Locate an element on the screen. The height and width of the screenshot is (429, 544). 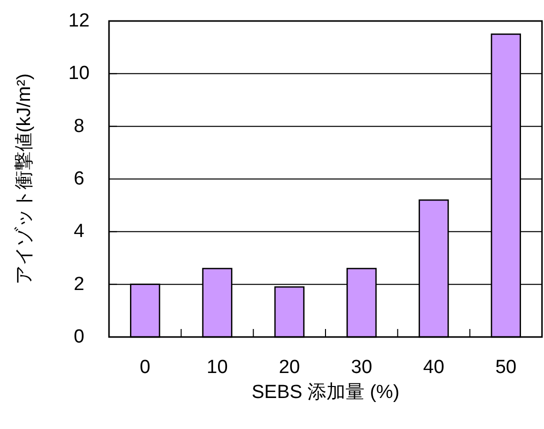
y-tick-label: 2 is located at coordinates (79, 284).